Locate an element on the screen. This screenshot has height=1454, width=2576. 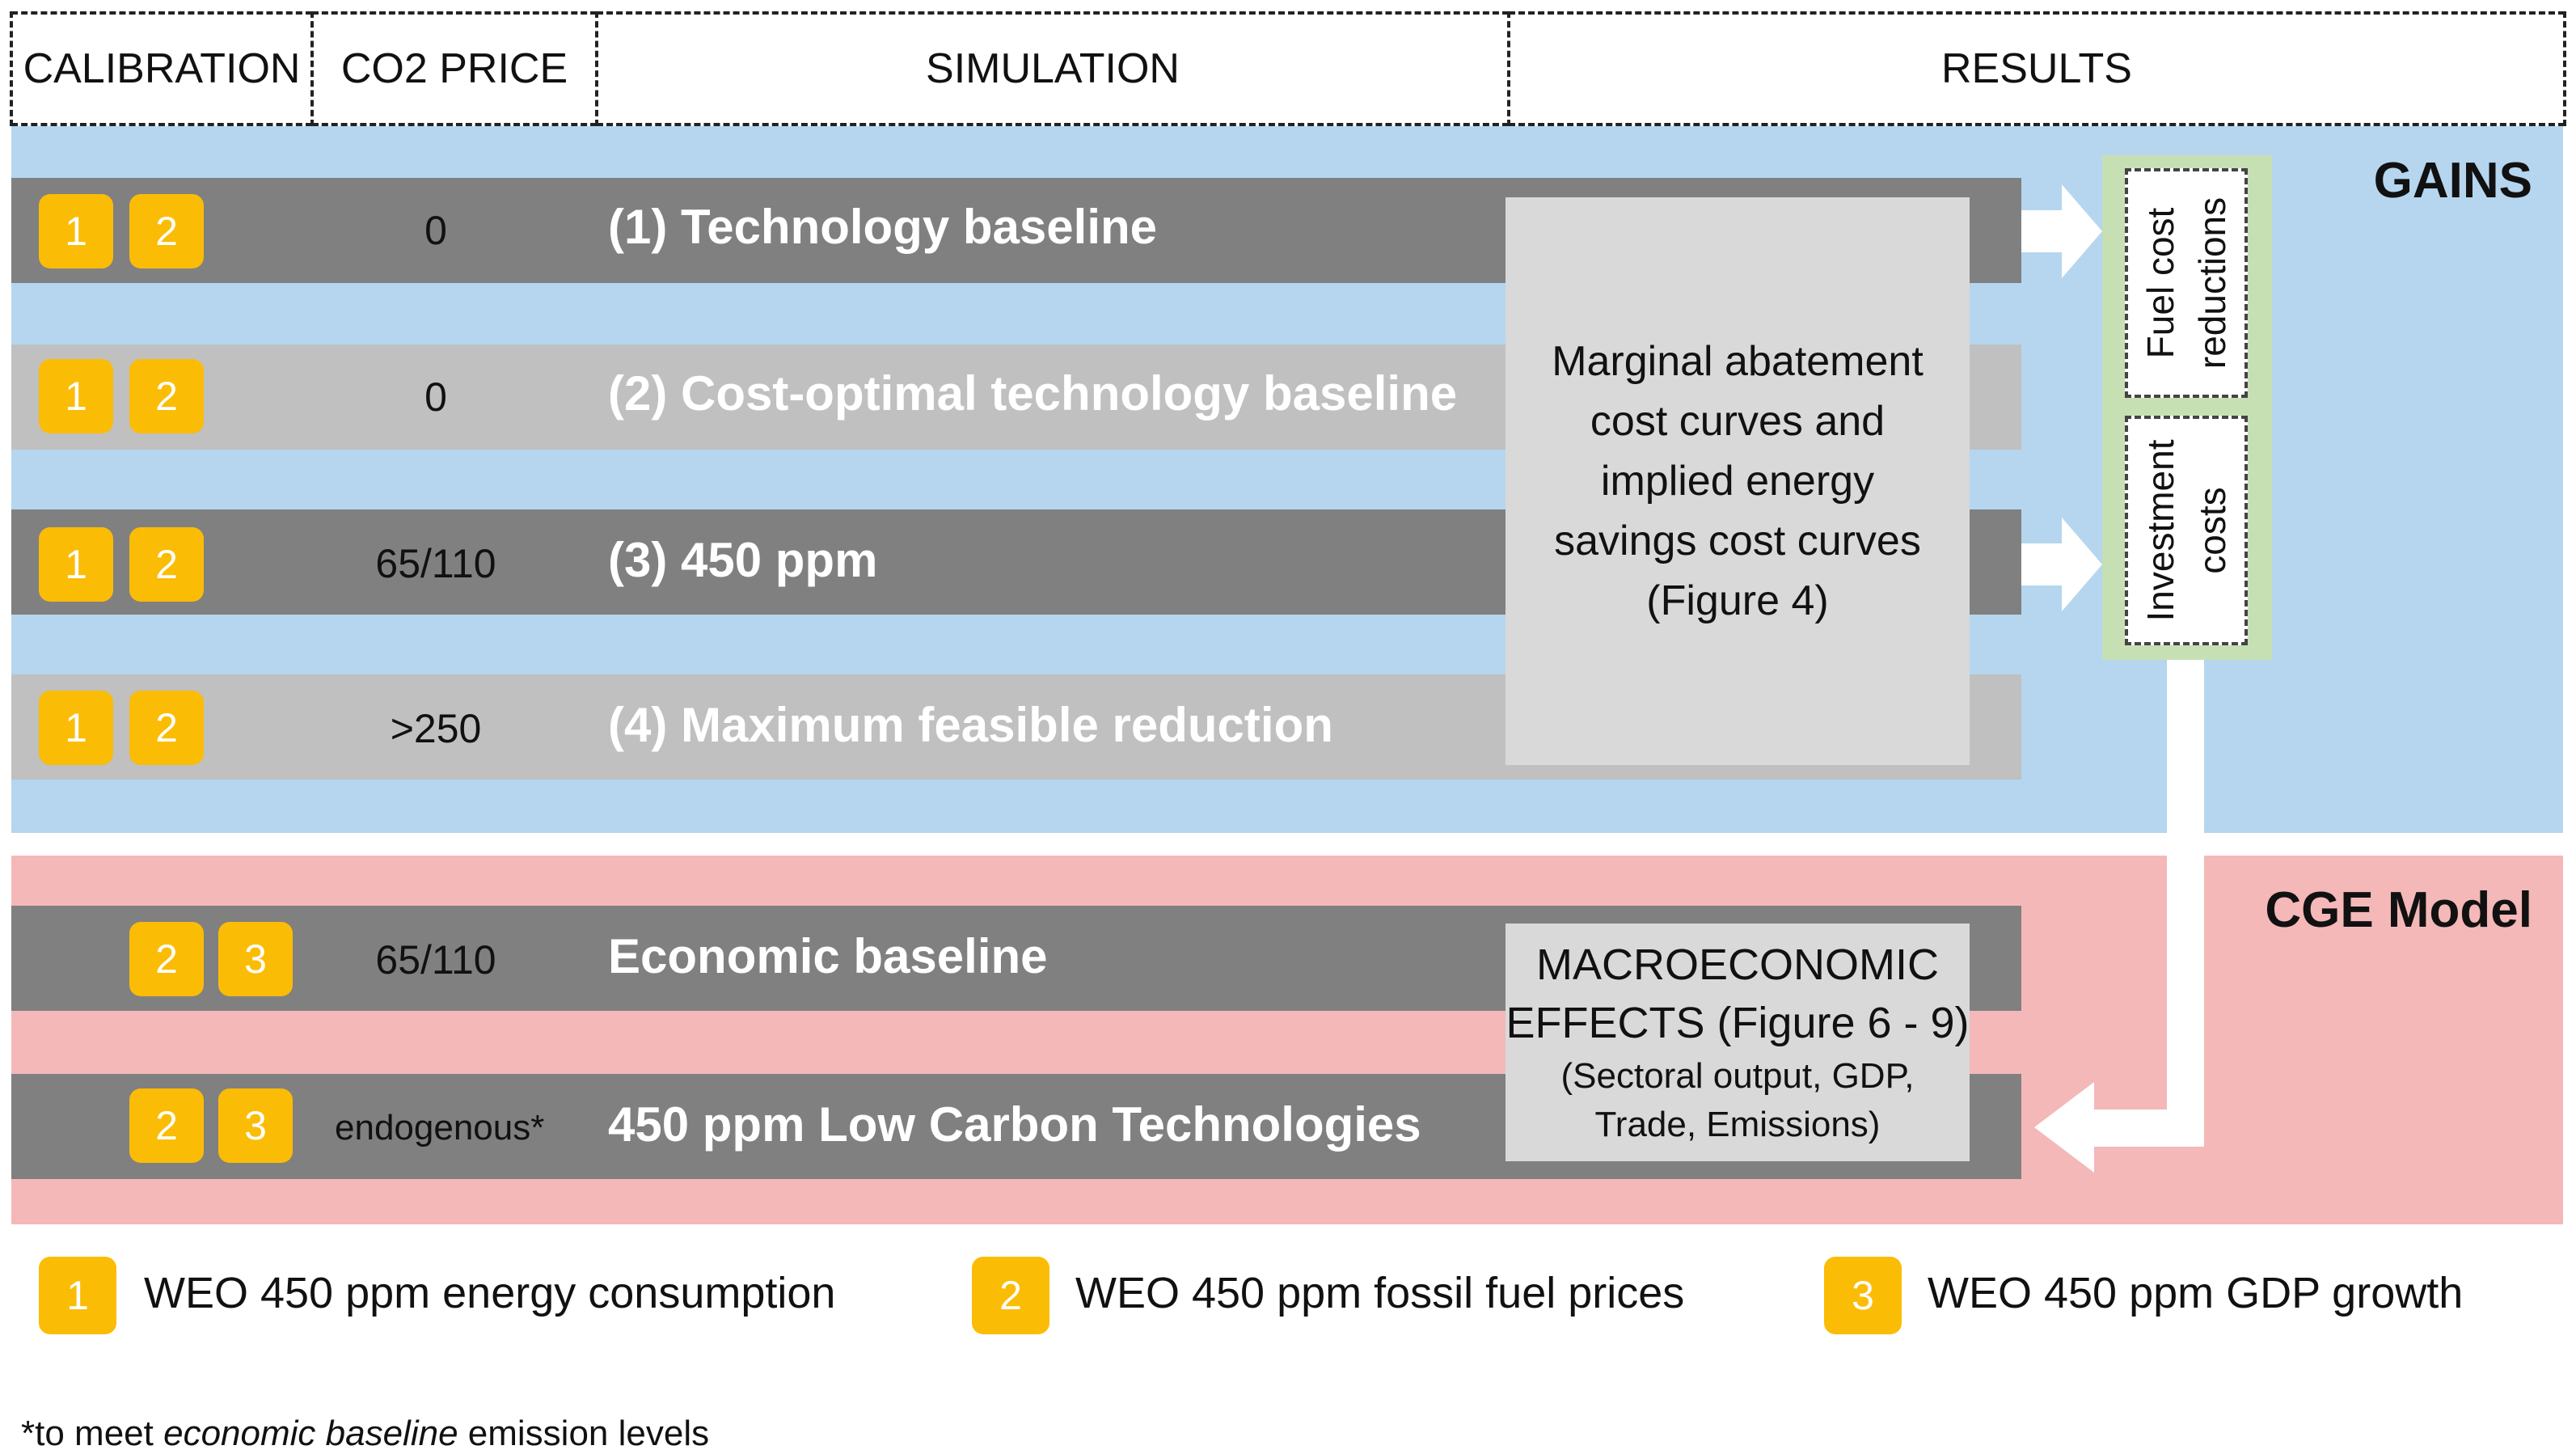
scenario-label: (3) 450 ppm is located at coordinates (743, 560).